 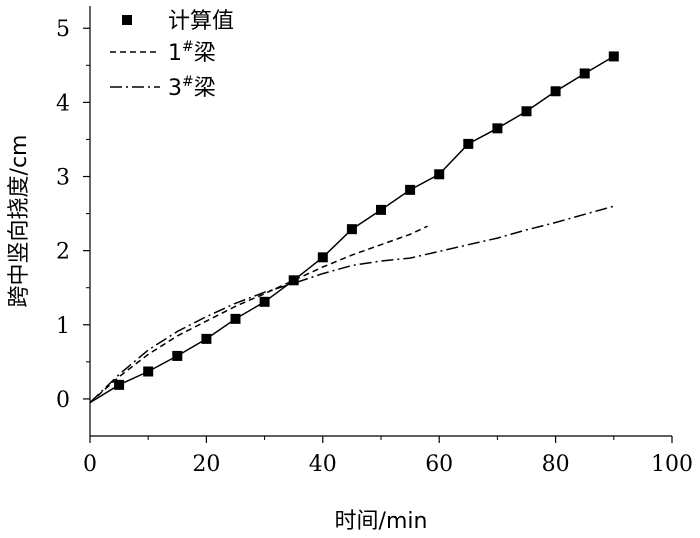 I want to click on x-tick-label: 80, so click(x=556, y=464).